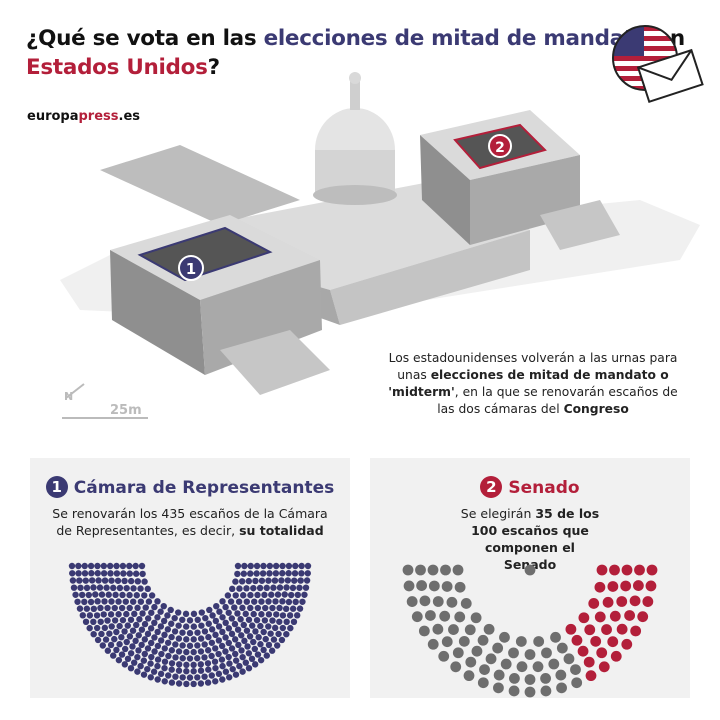 This screenshot has width=720, height=720. I want to click on title-highlight-usa: Estados Unidos, so click(117, 67).